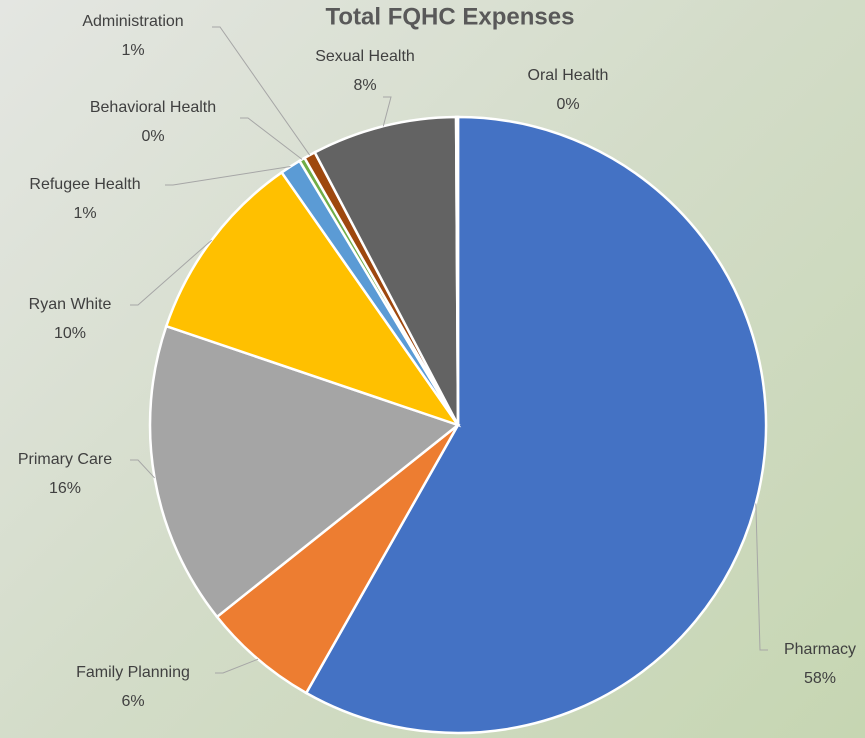  What do you see at coordinates (153, 107) in the screenshot?
I see `slice-label: Behavioral Health` at bounding box center [153, 107].